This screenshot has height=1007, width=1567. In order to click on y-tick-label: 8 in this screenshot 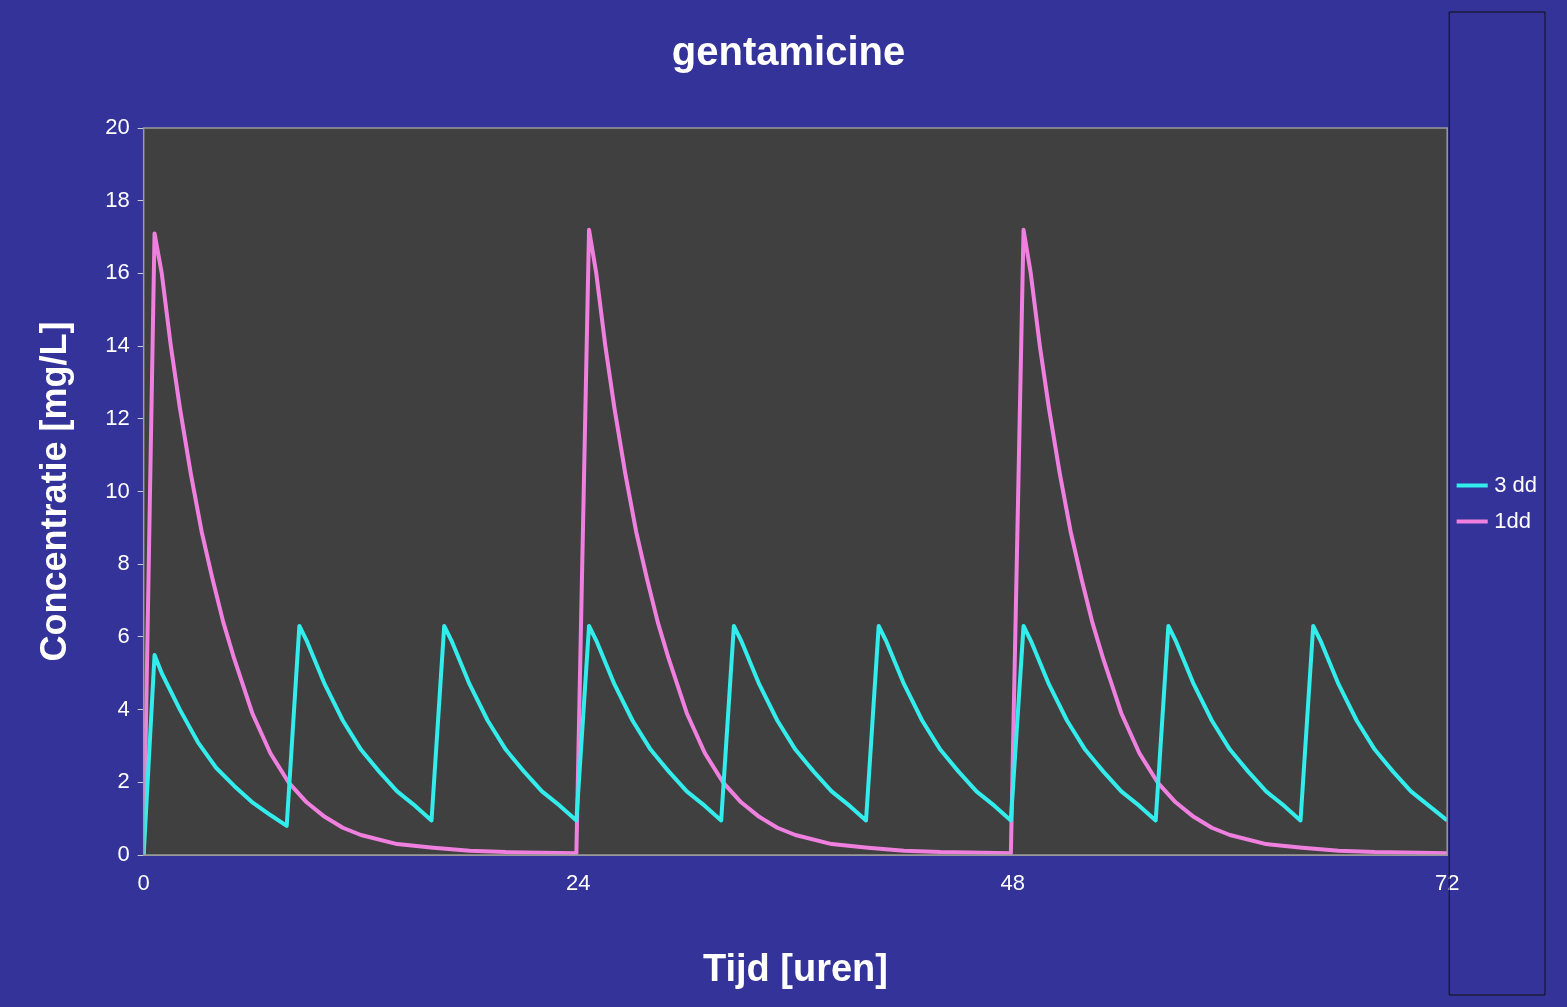, I will do `click(123, 563)`.